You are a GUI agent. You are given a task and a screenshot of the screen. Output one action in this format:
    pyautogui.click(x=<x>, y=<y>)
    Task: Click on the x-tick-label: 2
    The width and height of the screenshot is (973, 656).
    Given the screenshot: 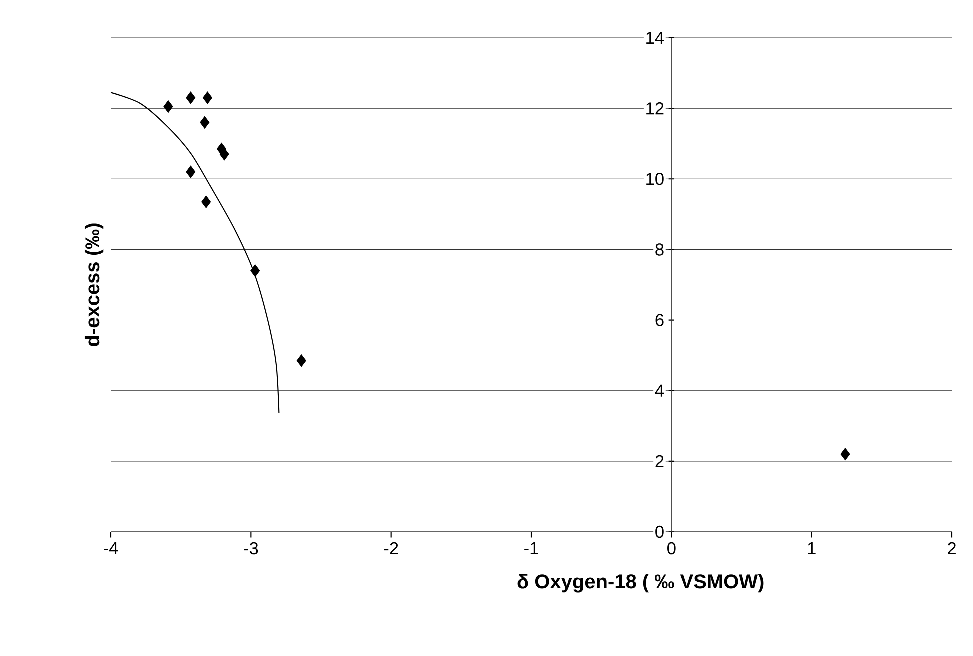 What is the action you would take?
    pyautogui.click(x=952, y=548)
    